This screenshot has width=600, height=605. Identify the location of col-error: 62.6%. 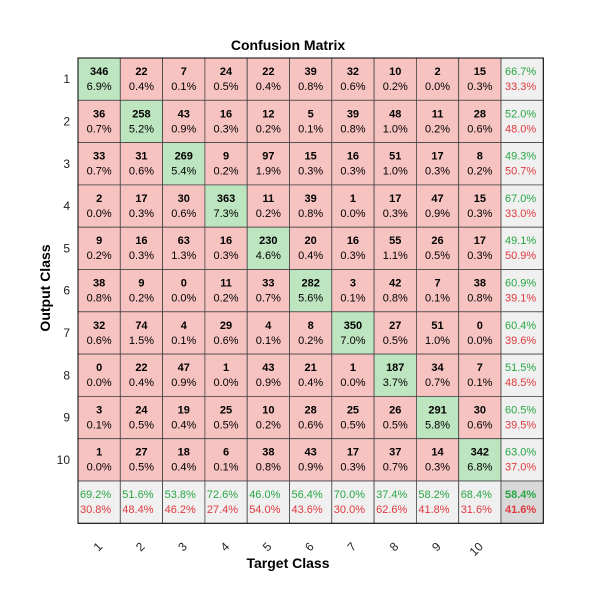
(391, 510).